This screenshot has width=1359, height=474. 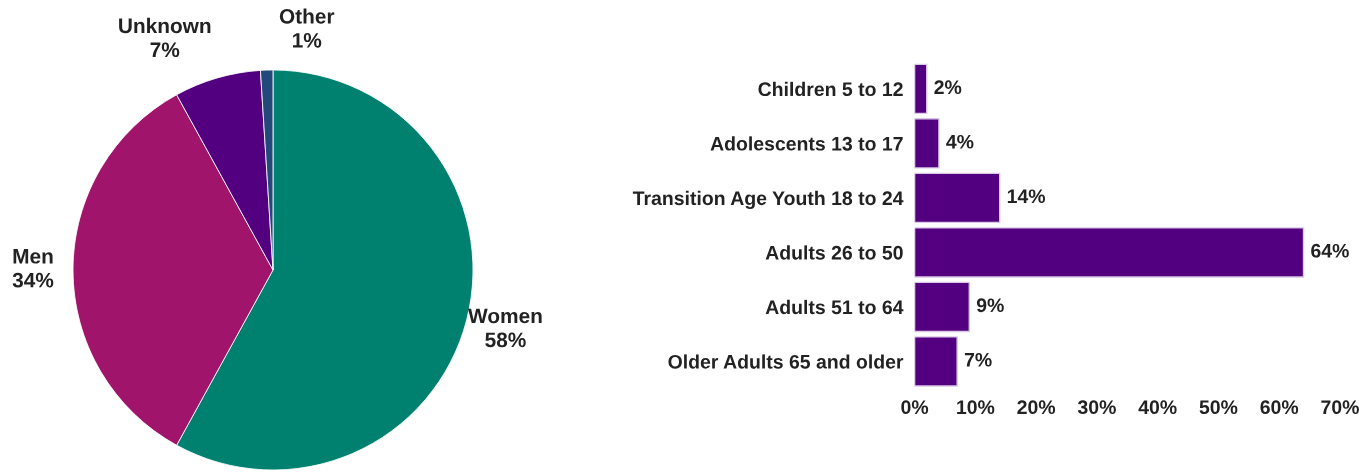 I want to click on y-tick-label: Older Adults 65 and older, so click(x=786, y=361).